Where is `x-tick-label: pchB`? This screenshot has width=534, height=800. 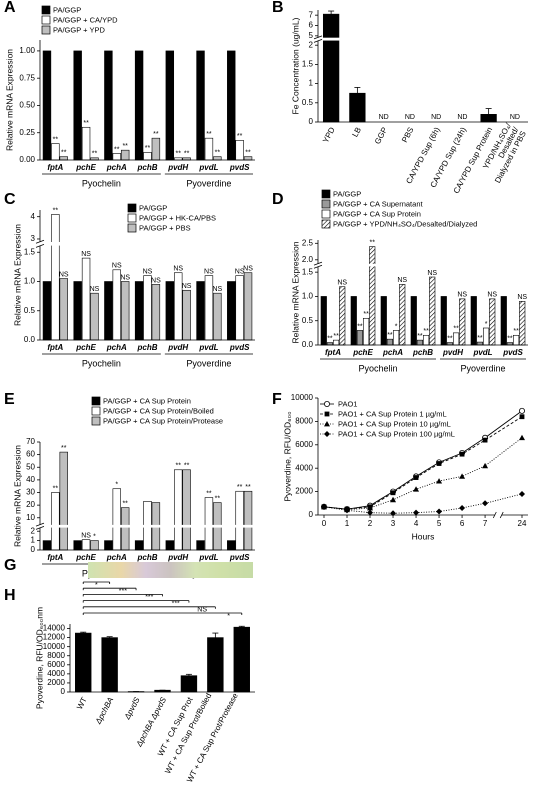 x-tick-label: pchB is located at coordinates (147, 347).